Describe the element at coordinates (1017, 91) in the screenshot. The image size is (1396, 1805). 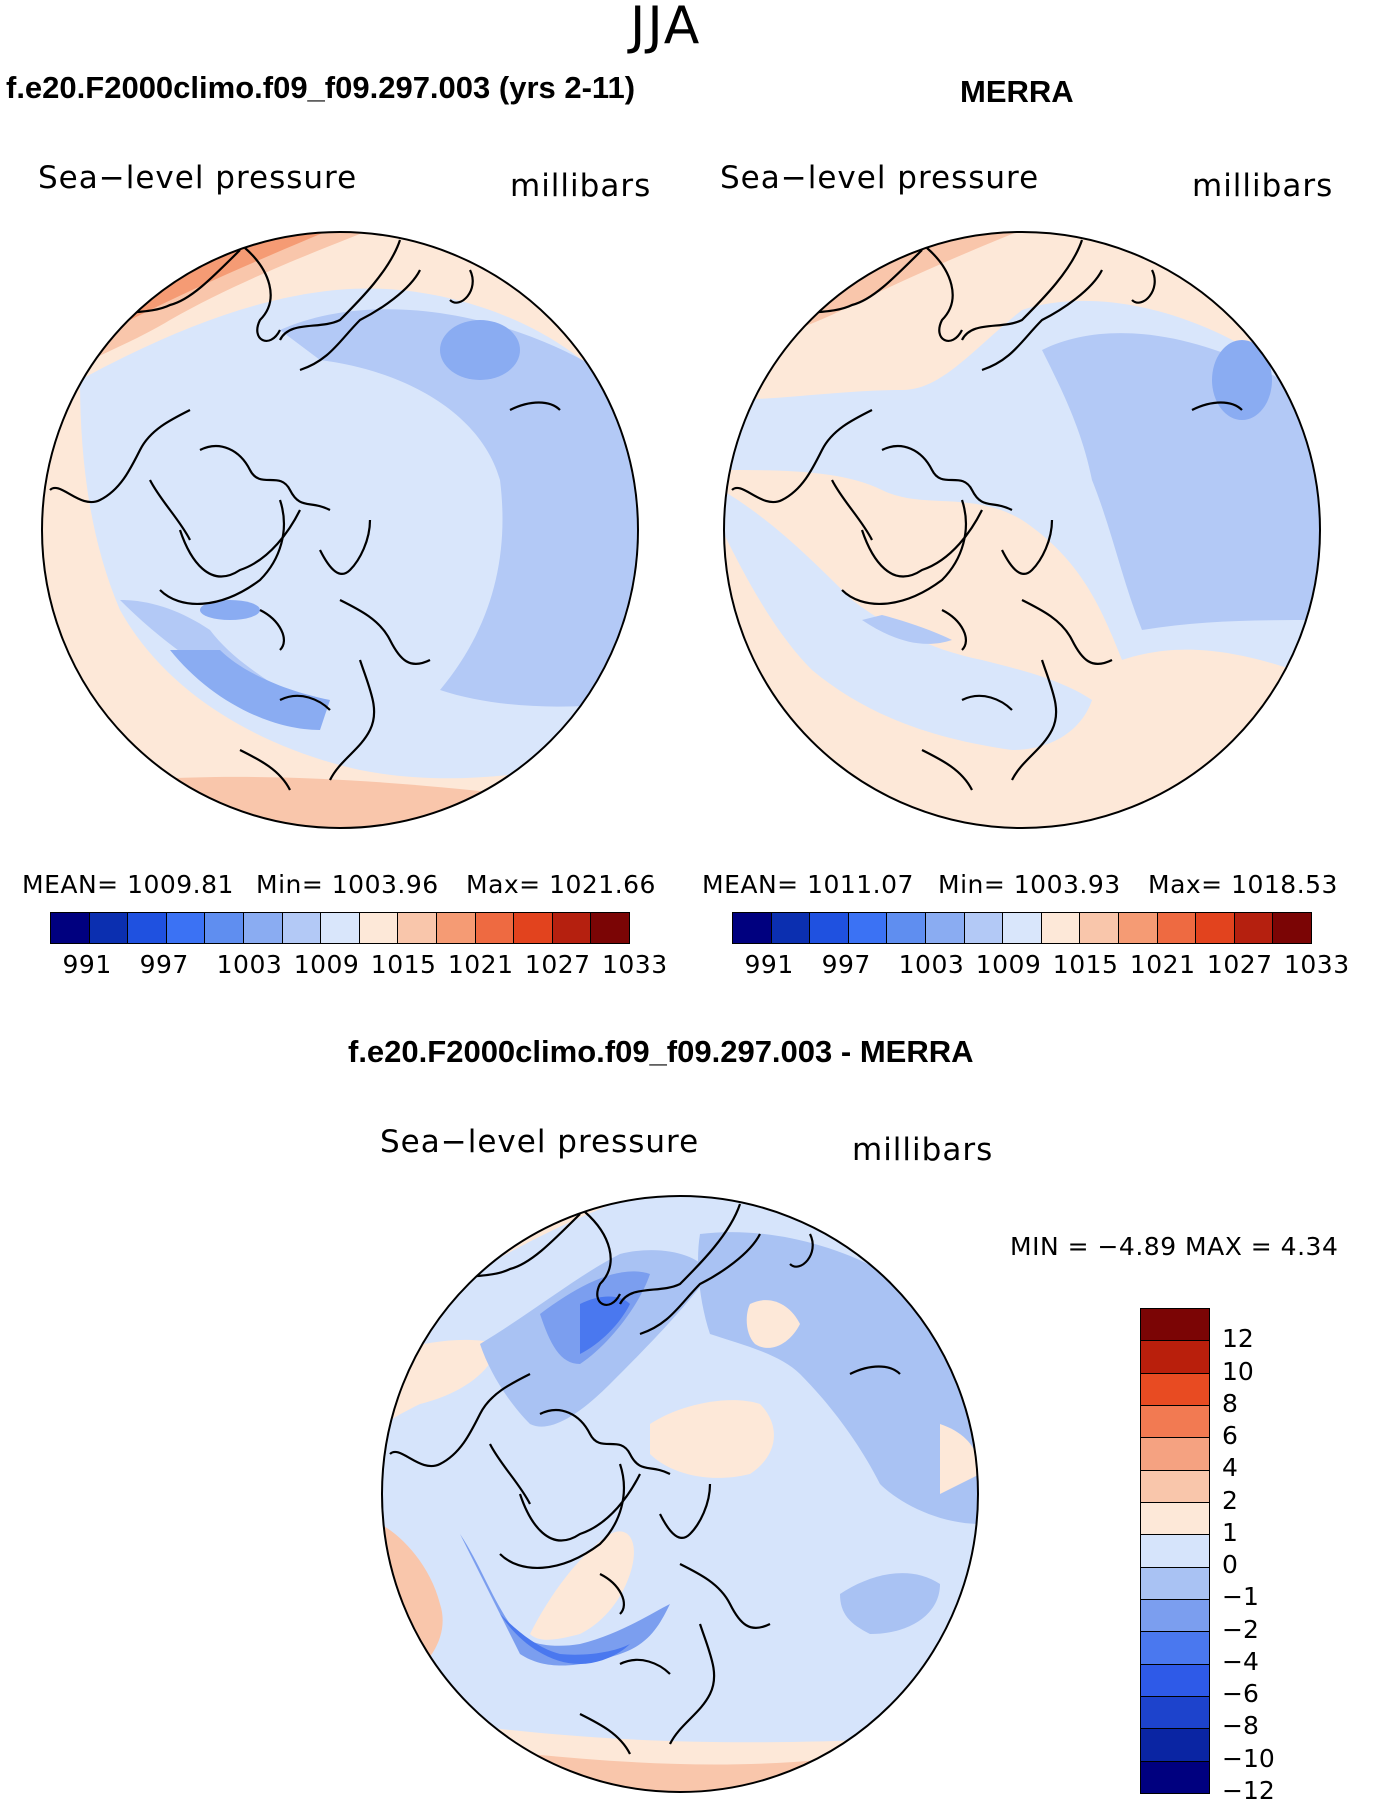
I see `right-panel-title: MERRA` at that location.